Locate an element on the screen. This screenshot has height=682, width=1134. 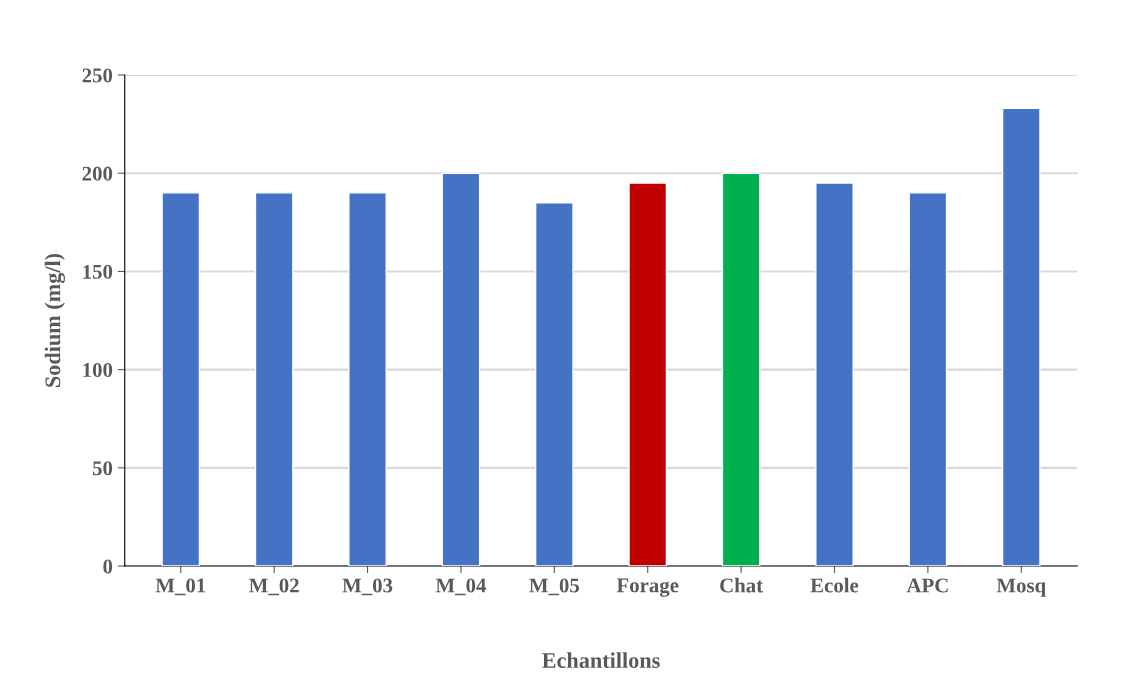
y-tick-label: 250 is located at coordinates (97, 75).